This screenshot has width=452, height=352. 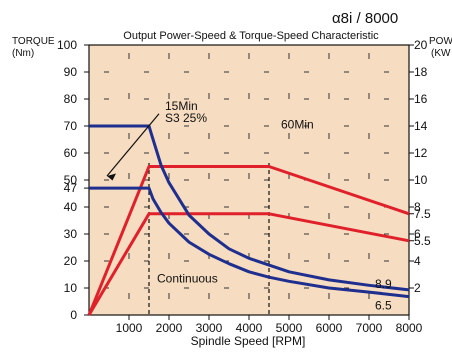 What do you see at coordinates (71, 261) in the screenshot?
I see `y-left-tick-label-2: 20` at bounding box center [71, 261].